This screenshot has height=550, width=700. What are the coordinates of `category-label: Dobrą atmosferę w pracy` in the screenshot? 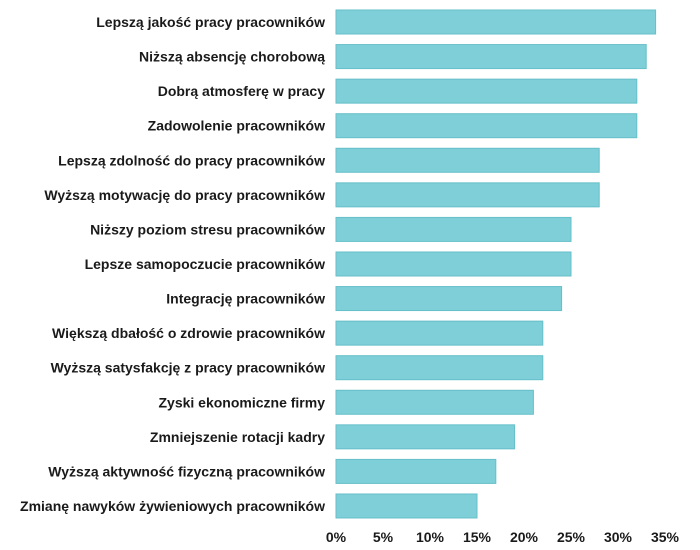 It's located at (241, 91).